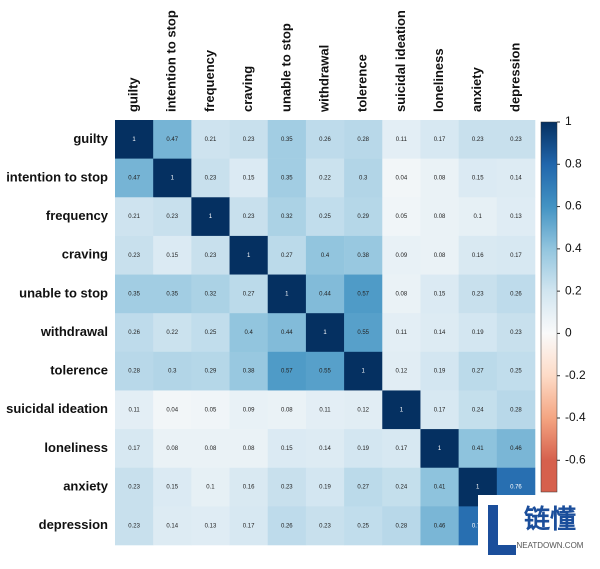 The image size is (600, 569). Describe the element at coordinates (502, 530) in the screenshot. I see `watermark-logo` at that location.